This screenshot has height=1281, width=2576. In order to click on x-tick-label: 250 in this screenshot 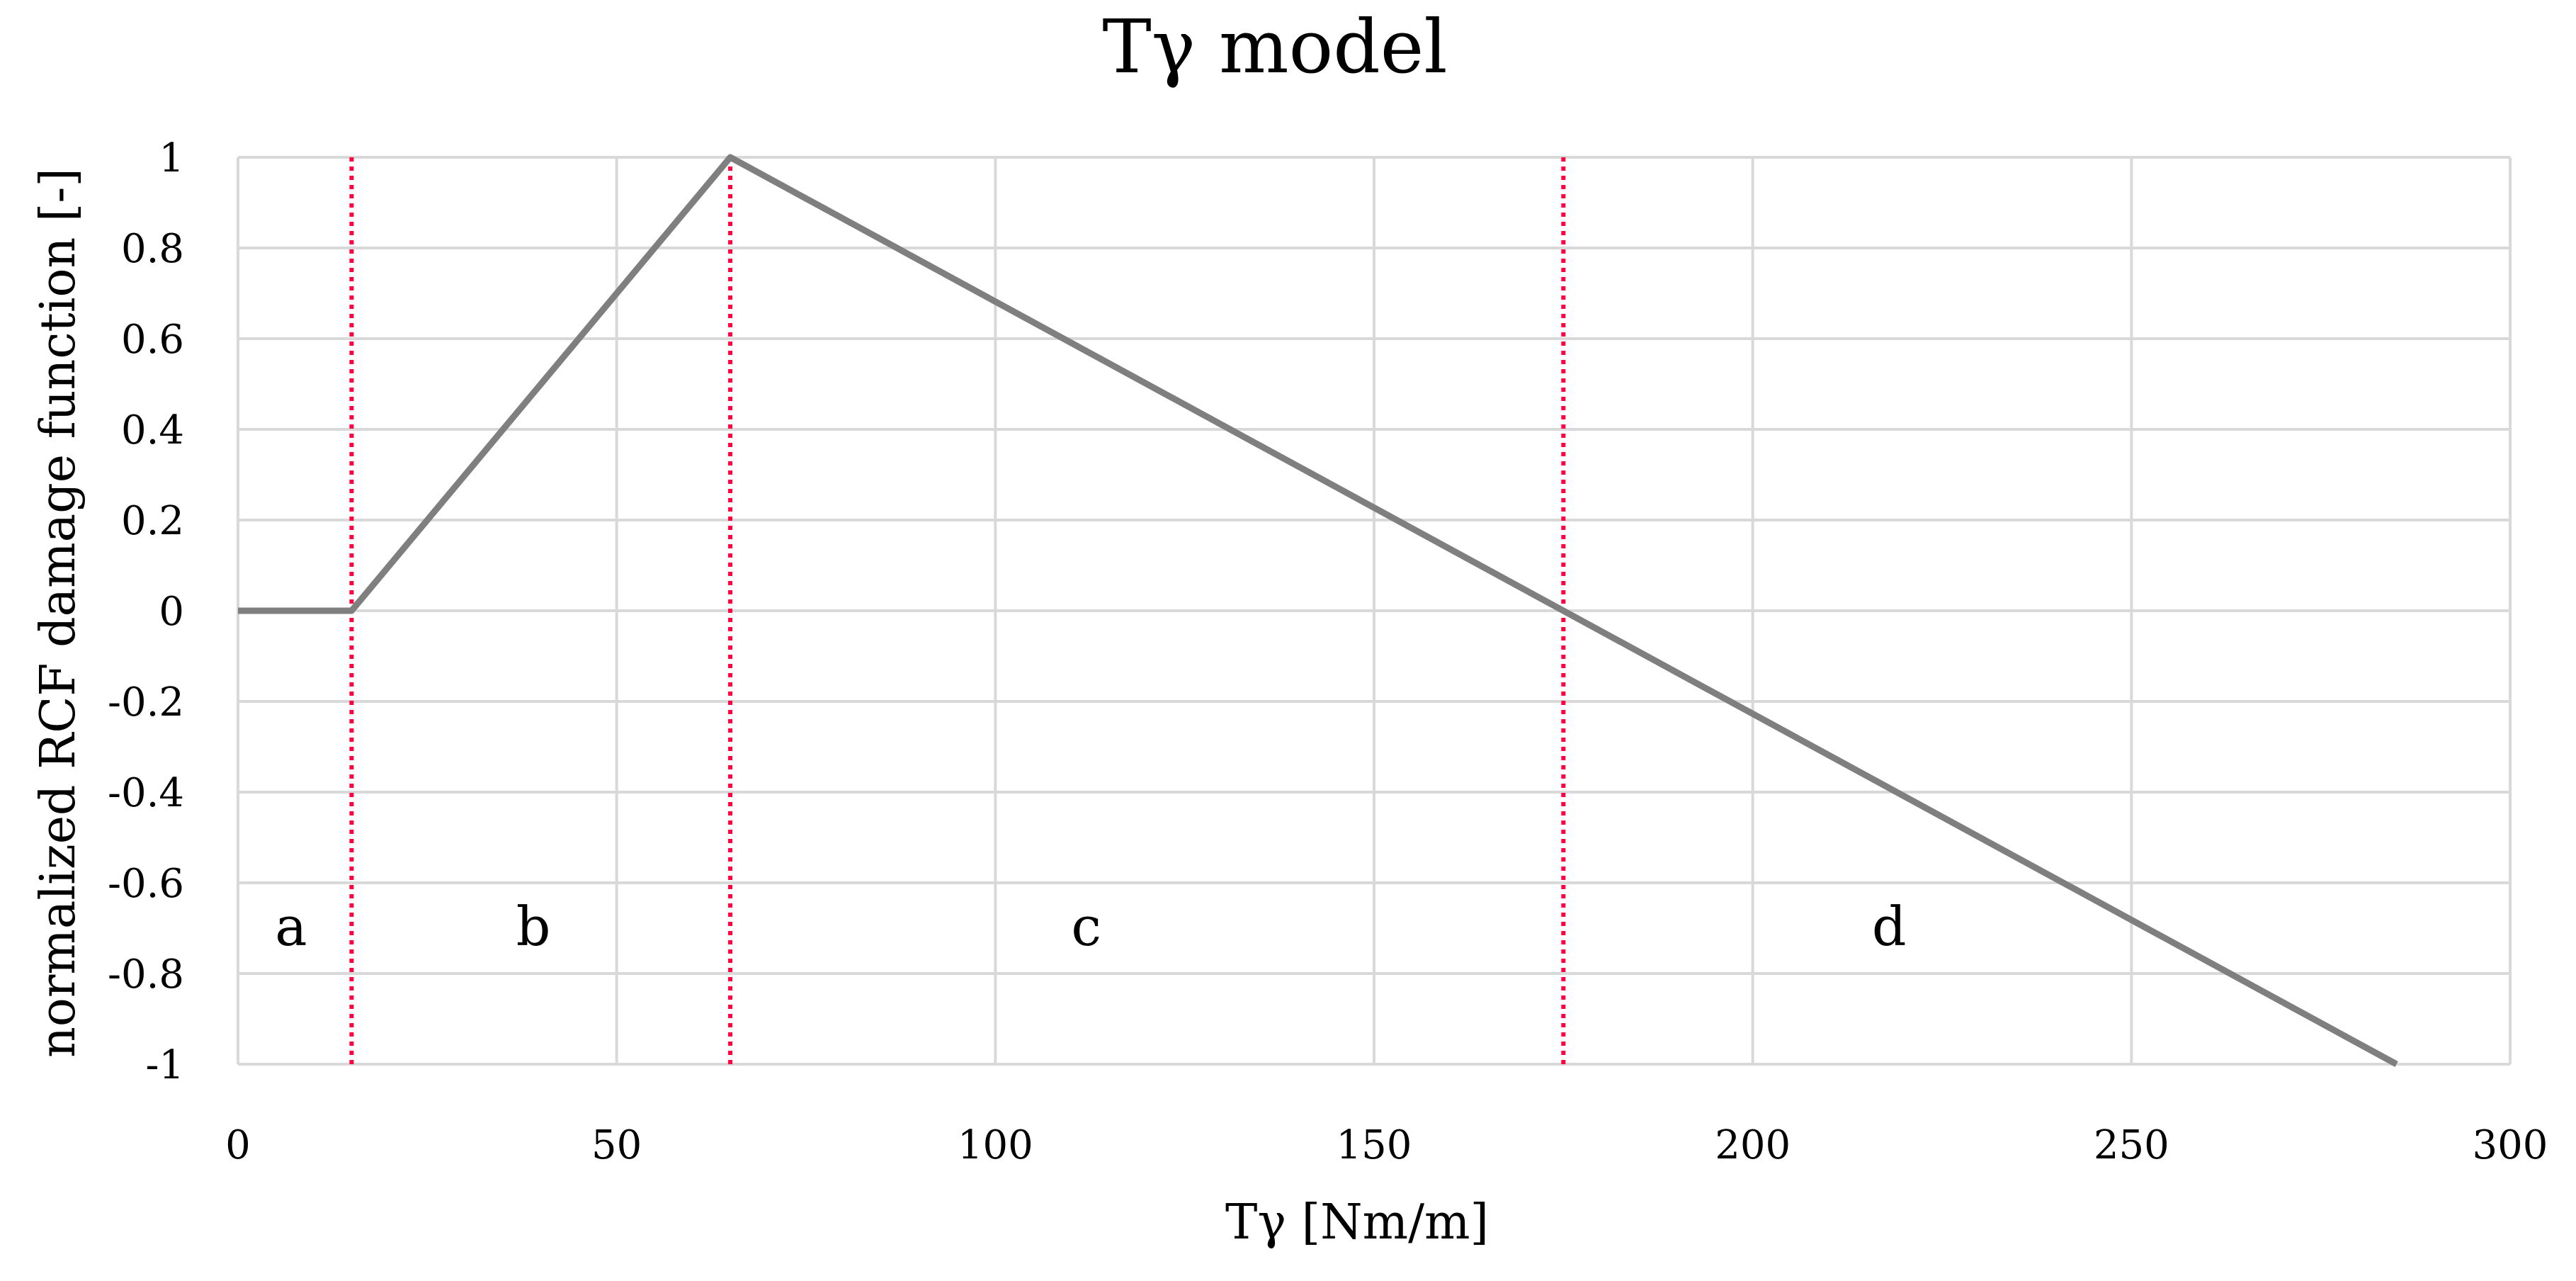, I will do `click(2131, 1145)`.